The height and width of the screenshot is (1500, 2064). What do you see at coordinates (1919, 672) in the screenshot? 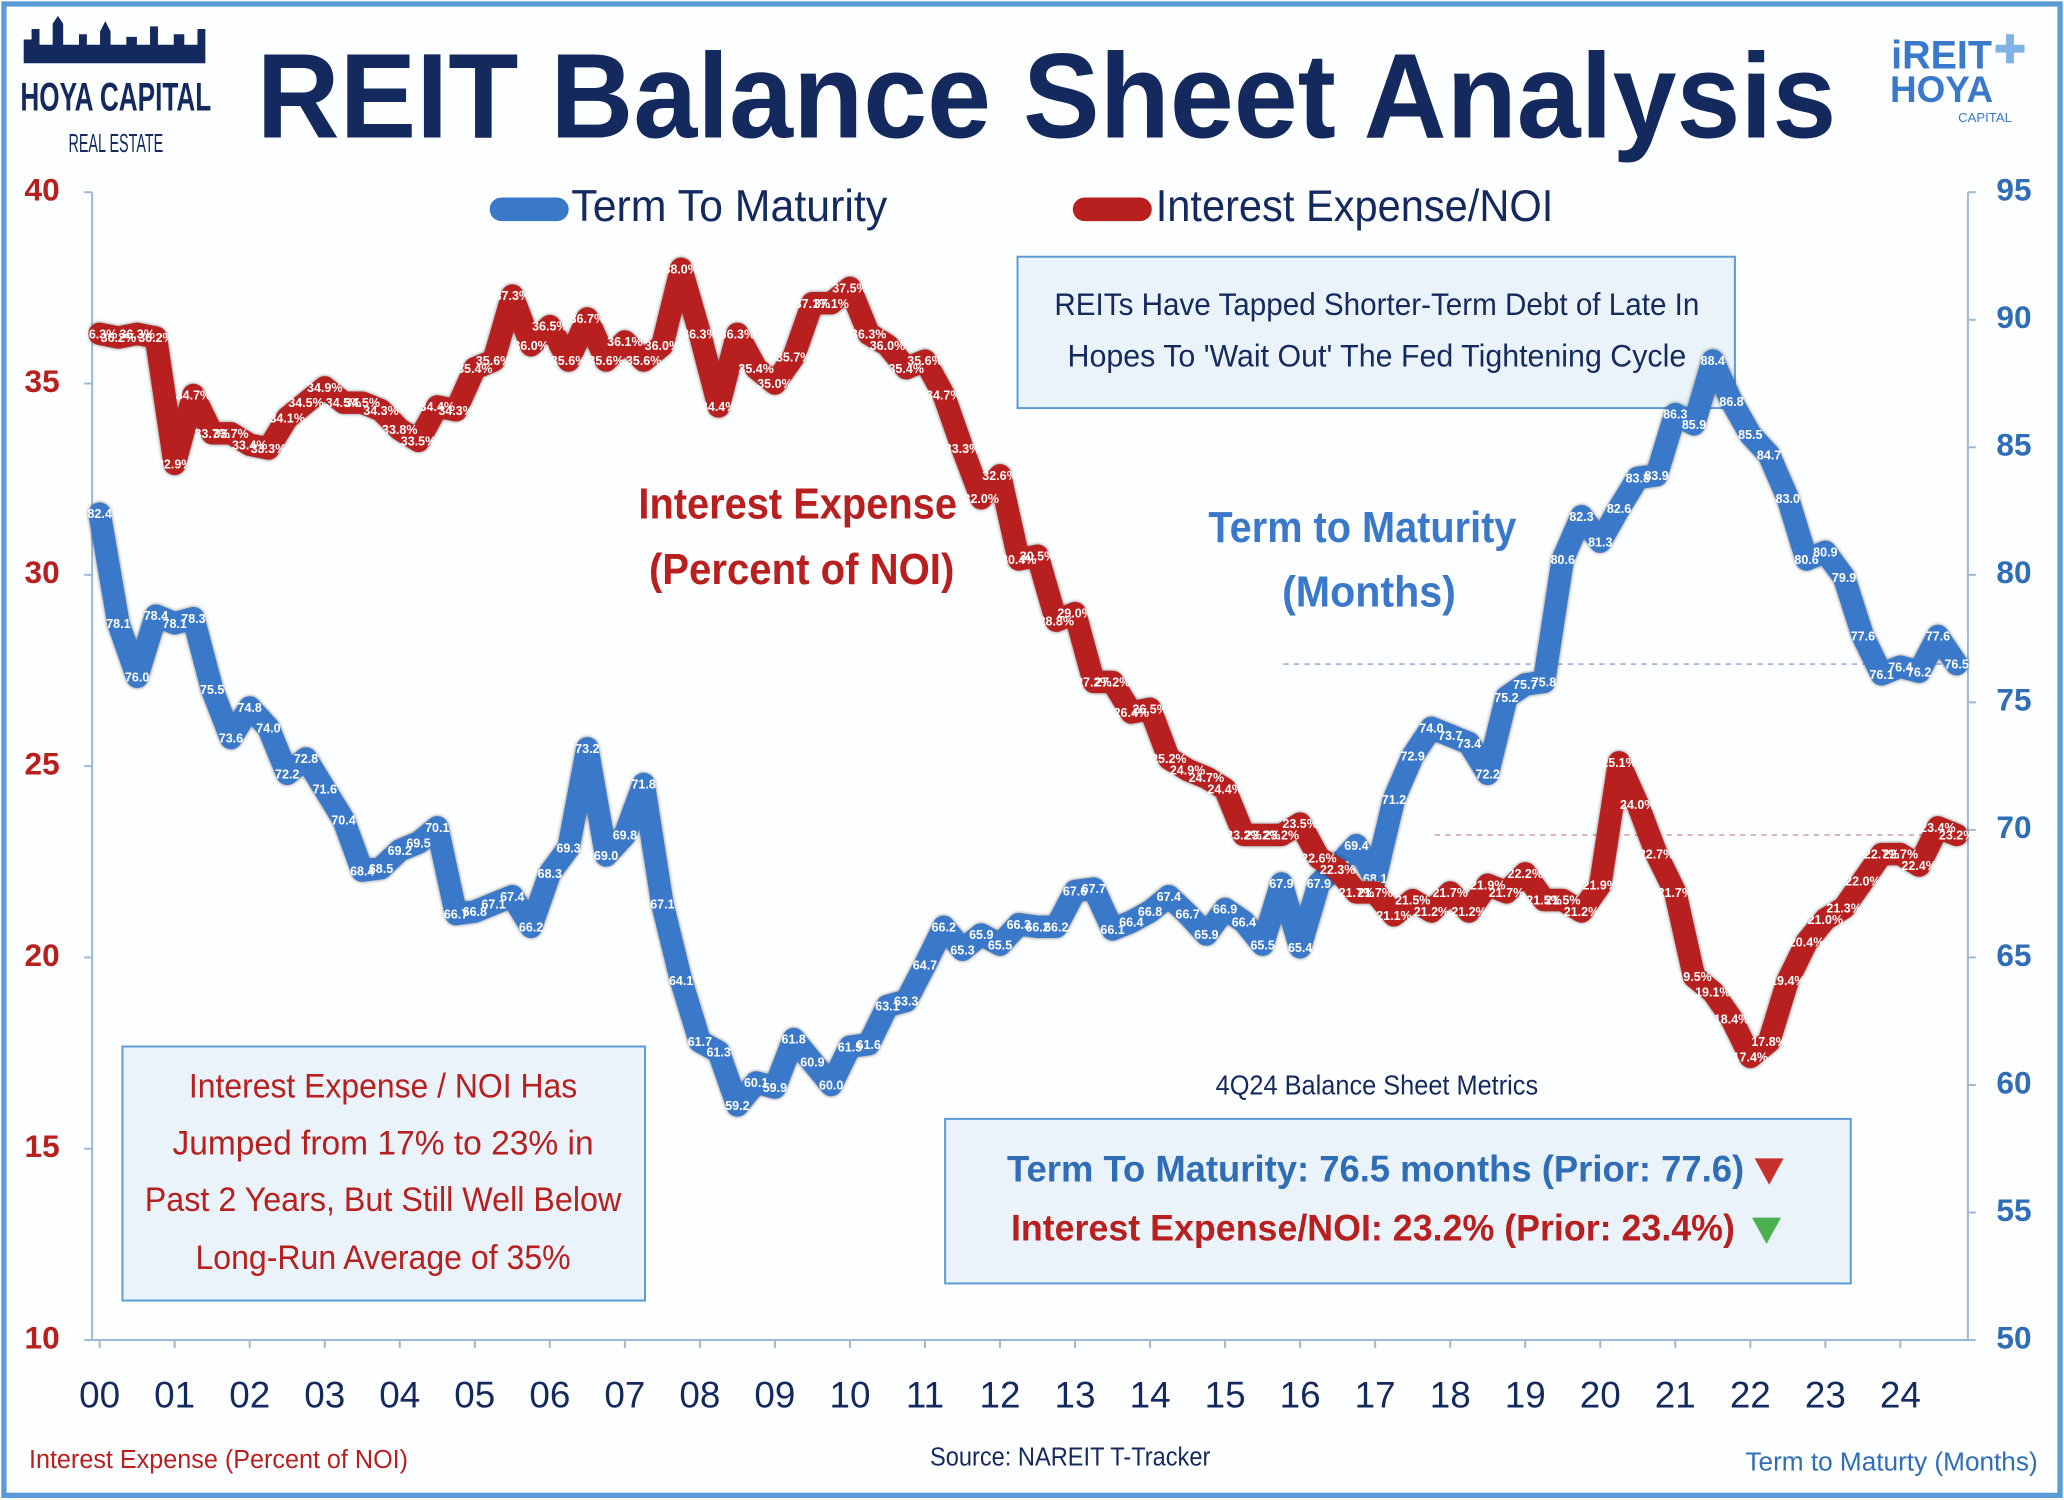
I see `data-label: 76.2` at bounding box center [1919, 672].